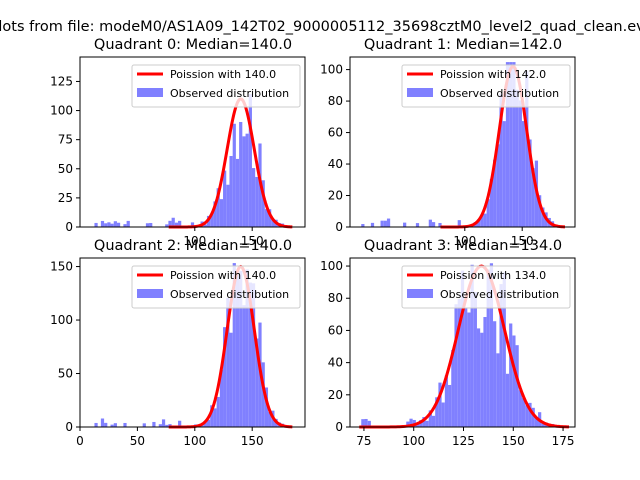  I want to click on subplot-0-ytick-label: 125, so click(61, 81).